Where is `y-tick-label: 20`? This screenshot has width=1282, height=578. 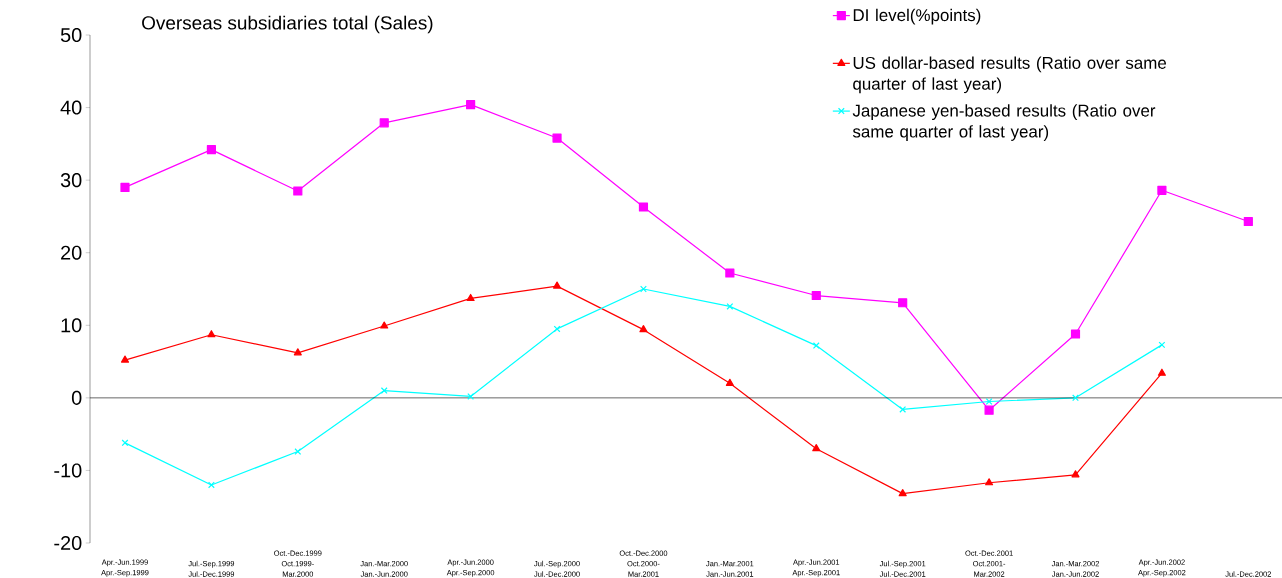 y-tick-label: 20 is located at coordinates (71, 252).